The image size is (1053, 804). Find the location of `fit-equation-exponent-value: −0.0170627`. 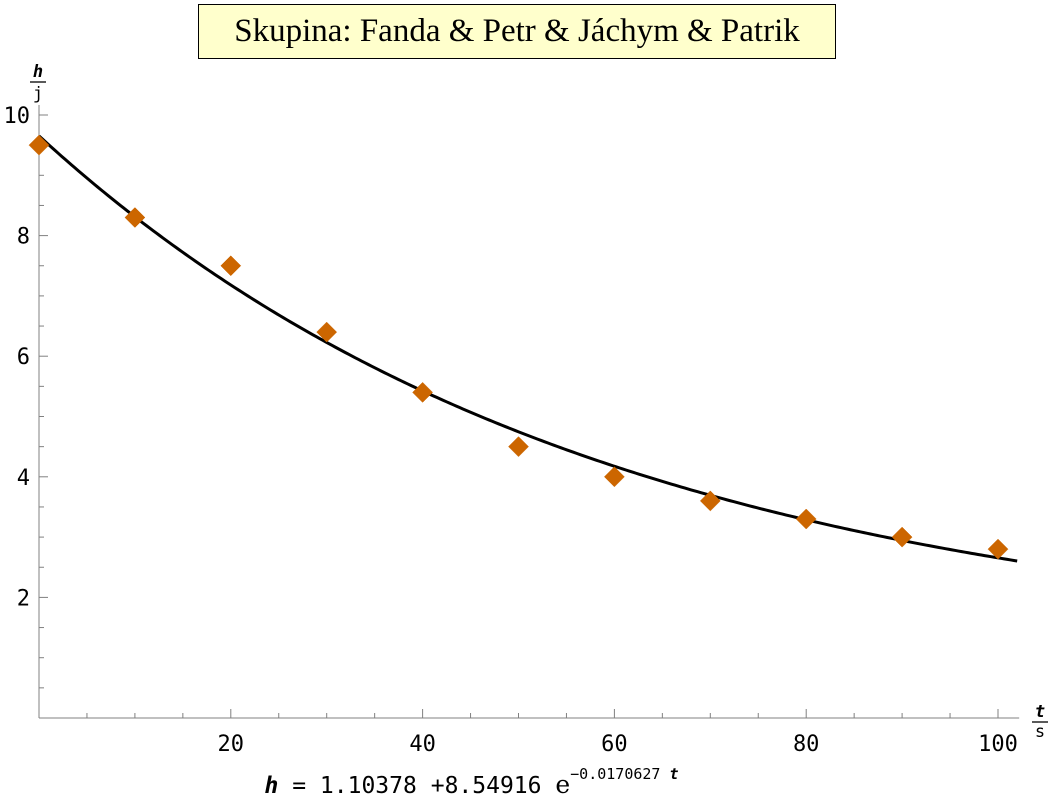

fit-equation-exponent-value: −0.0170627 is located at coordinates (615, 774).